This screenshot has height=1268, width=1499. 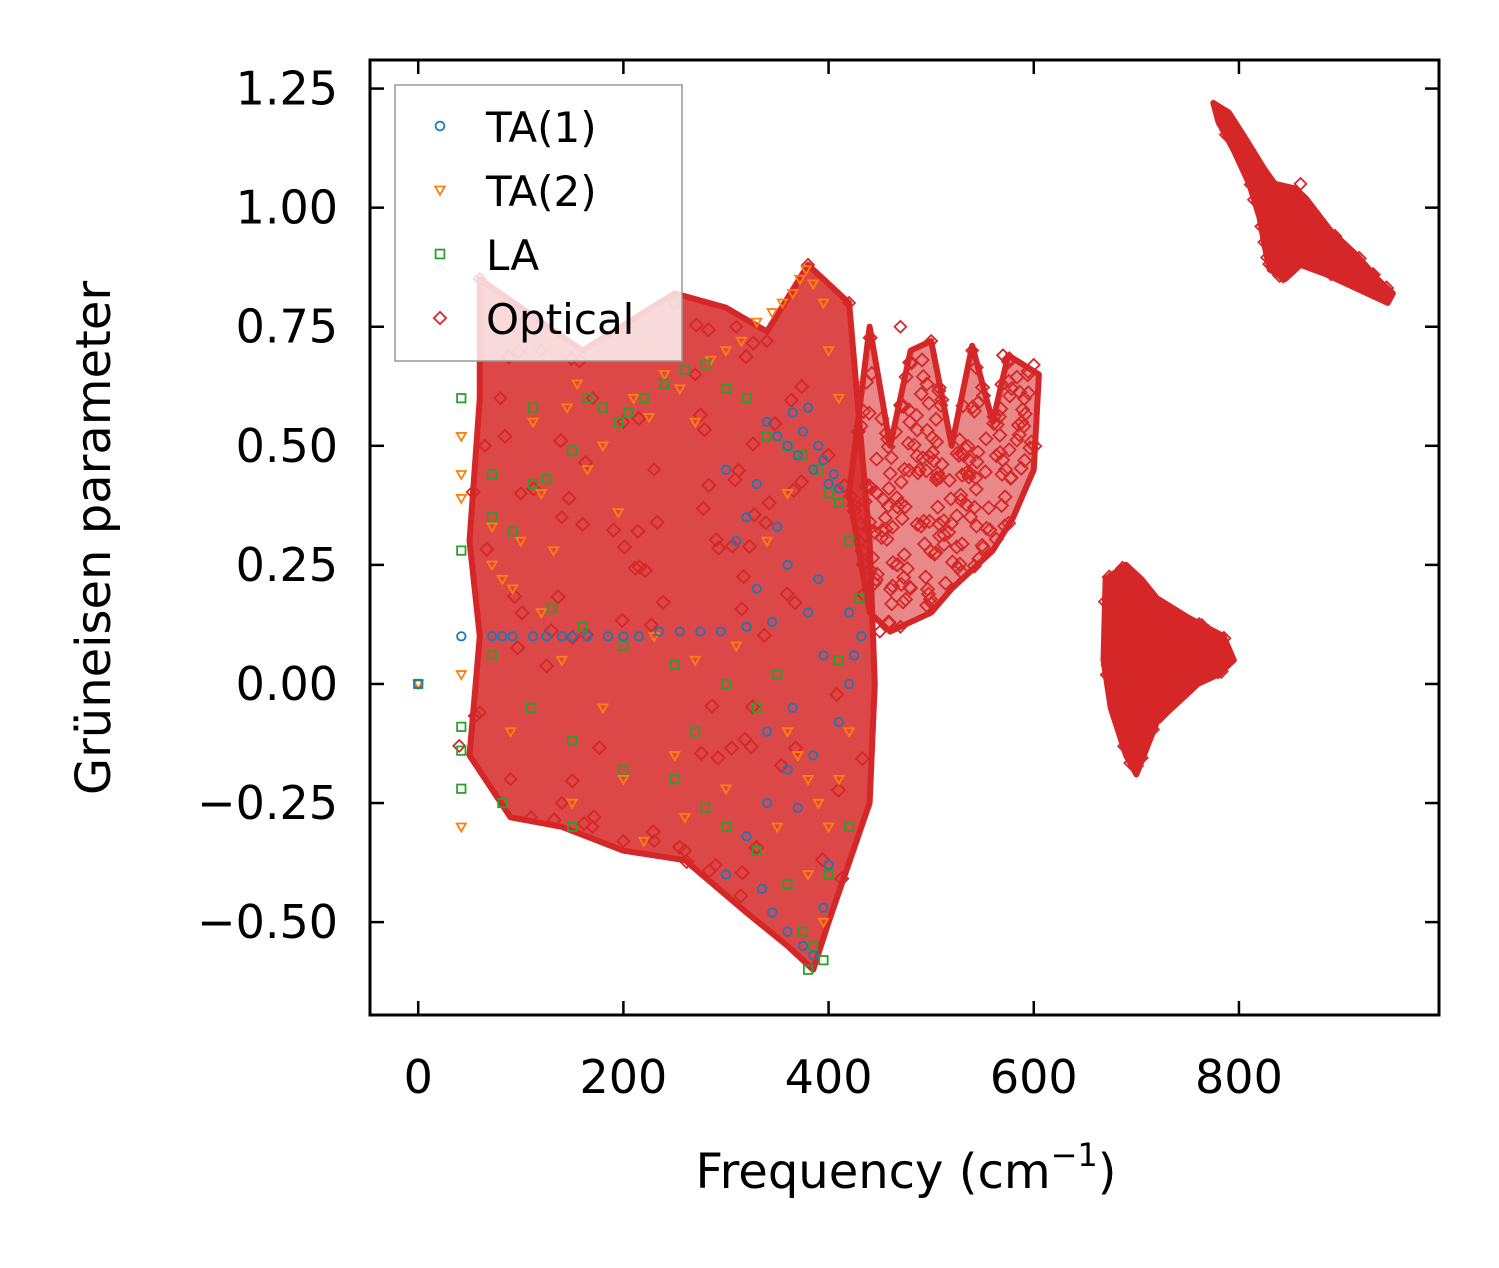 What do you see at coordinates (287, 89) in the screenshot?
I see `y-tick-label: 1.25` at bounding box center [287, 89].